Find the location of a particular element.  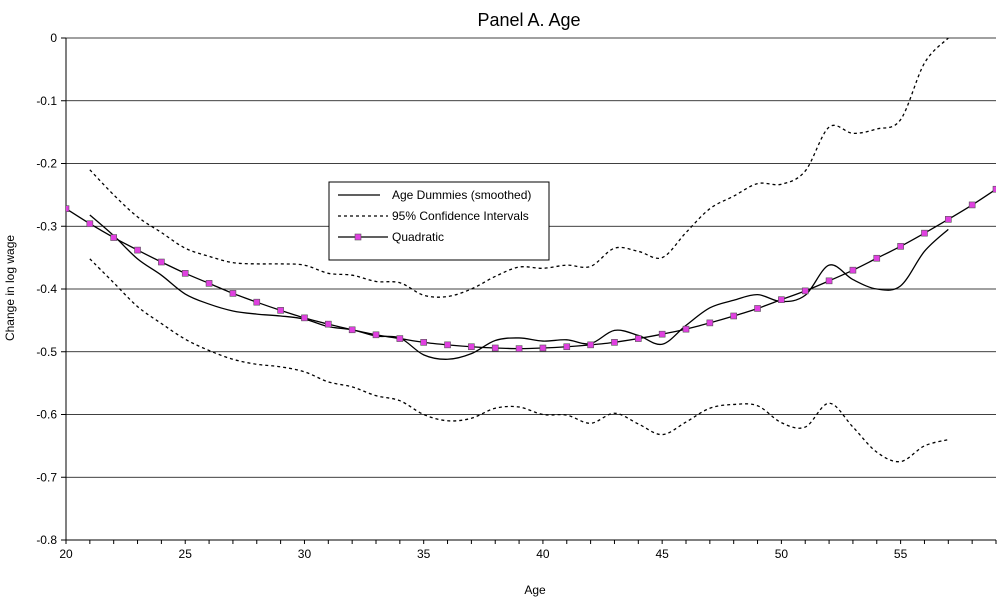

x-tick-label: 40 is located at coordinates (543, 554).